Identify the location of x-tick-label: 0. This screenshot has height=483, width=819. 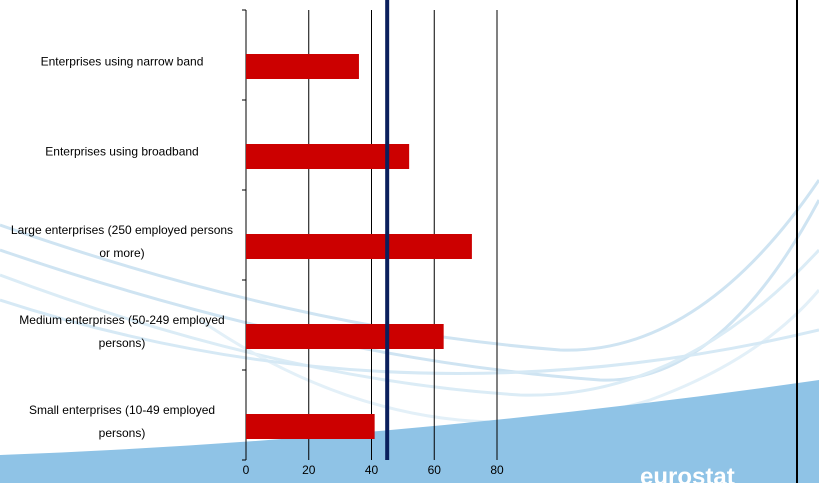
(246, 470).